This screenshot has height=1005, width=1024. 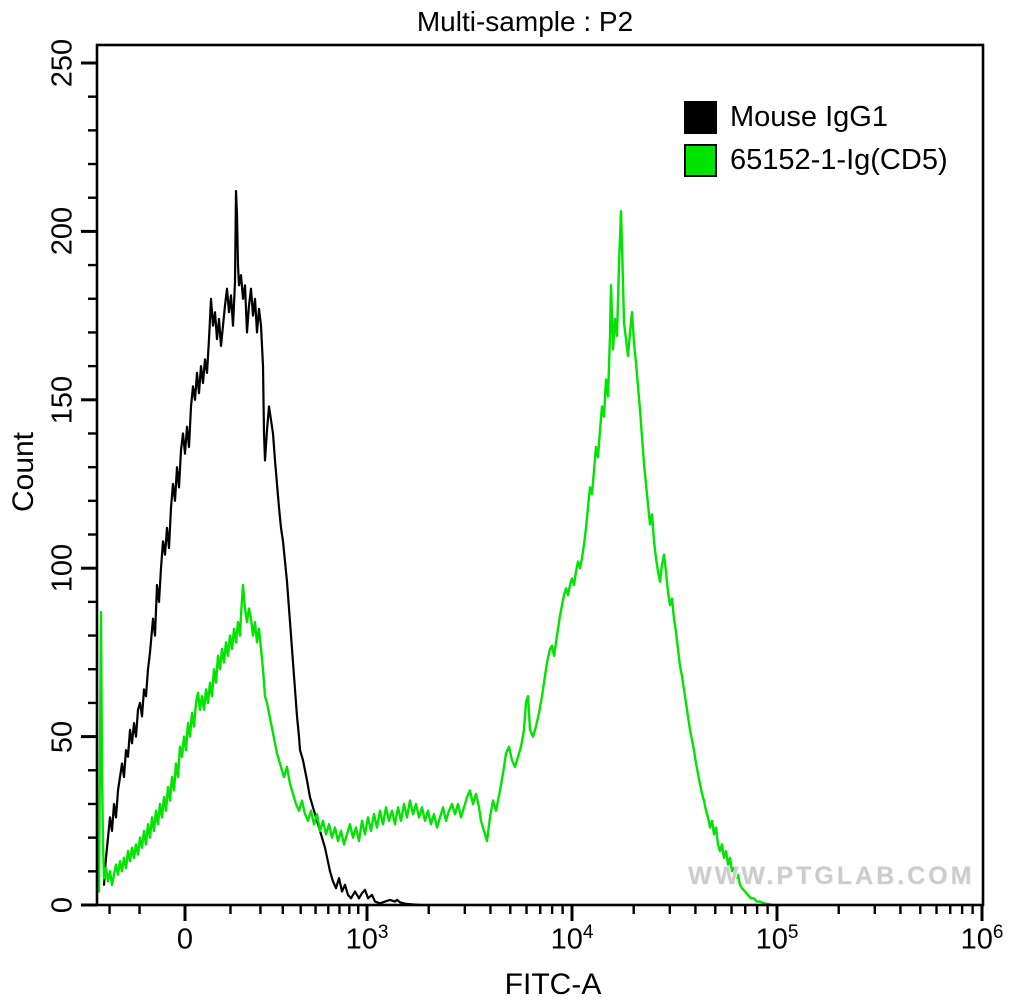 What do you see at coordinates (777, 939) in the screenshot?
I see `x-tick-label-1e5: 10⁵` at bounding box center [777, 939].